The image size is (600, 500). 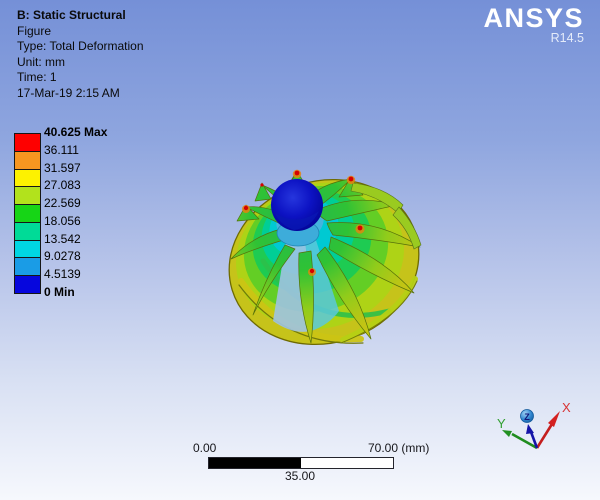 I want to click on rim-blade-flaps, so click(x=386, y=216).